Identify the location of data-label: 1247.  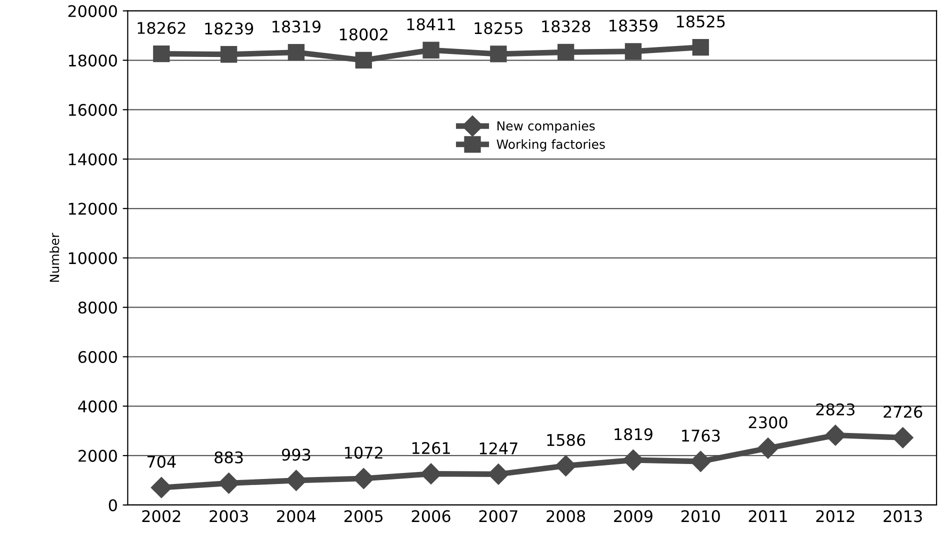
(499, 448).